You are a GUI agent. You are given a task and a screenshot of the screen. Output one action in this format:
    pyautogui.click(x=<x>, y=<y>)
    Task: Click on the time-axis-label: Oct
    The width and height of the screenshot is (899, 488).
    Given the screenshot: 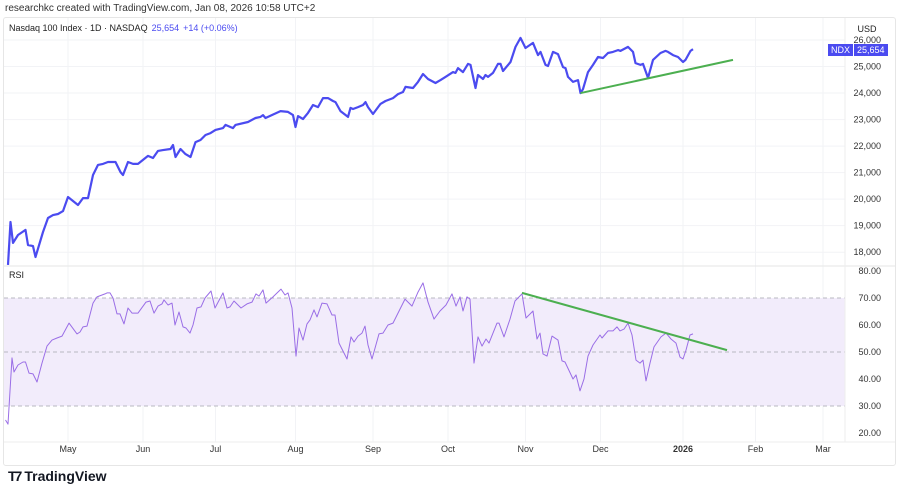 What is the action you would take?
    pyautogui.click(x=448, y=449)
    